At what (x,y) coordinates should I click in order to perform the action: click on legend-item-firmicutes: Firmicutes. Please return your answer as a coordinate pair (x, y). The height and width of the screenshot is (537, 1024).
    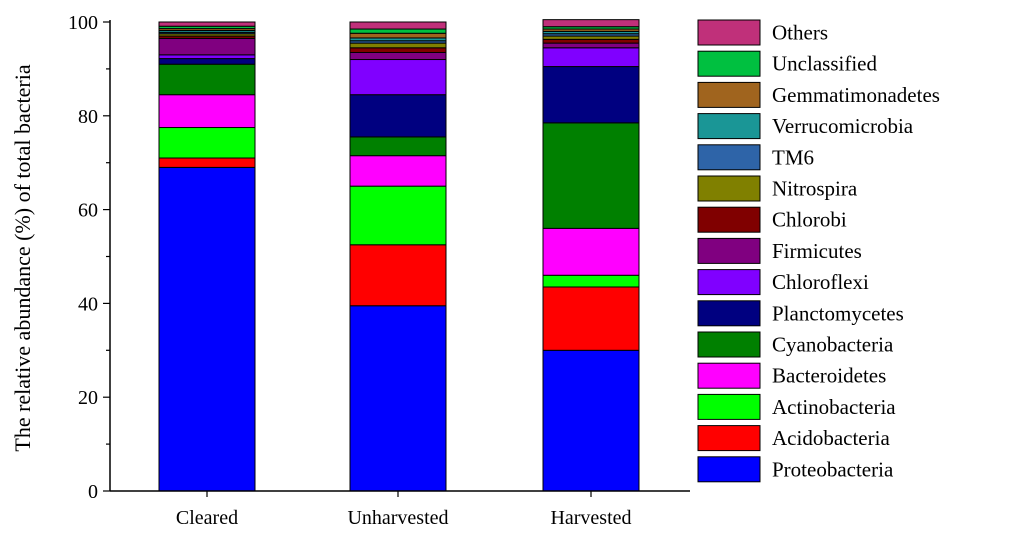
    Looking at the image, I should click on (779, 250).